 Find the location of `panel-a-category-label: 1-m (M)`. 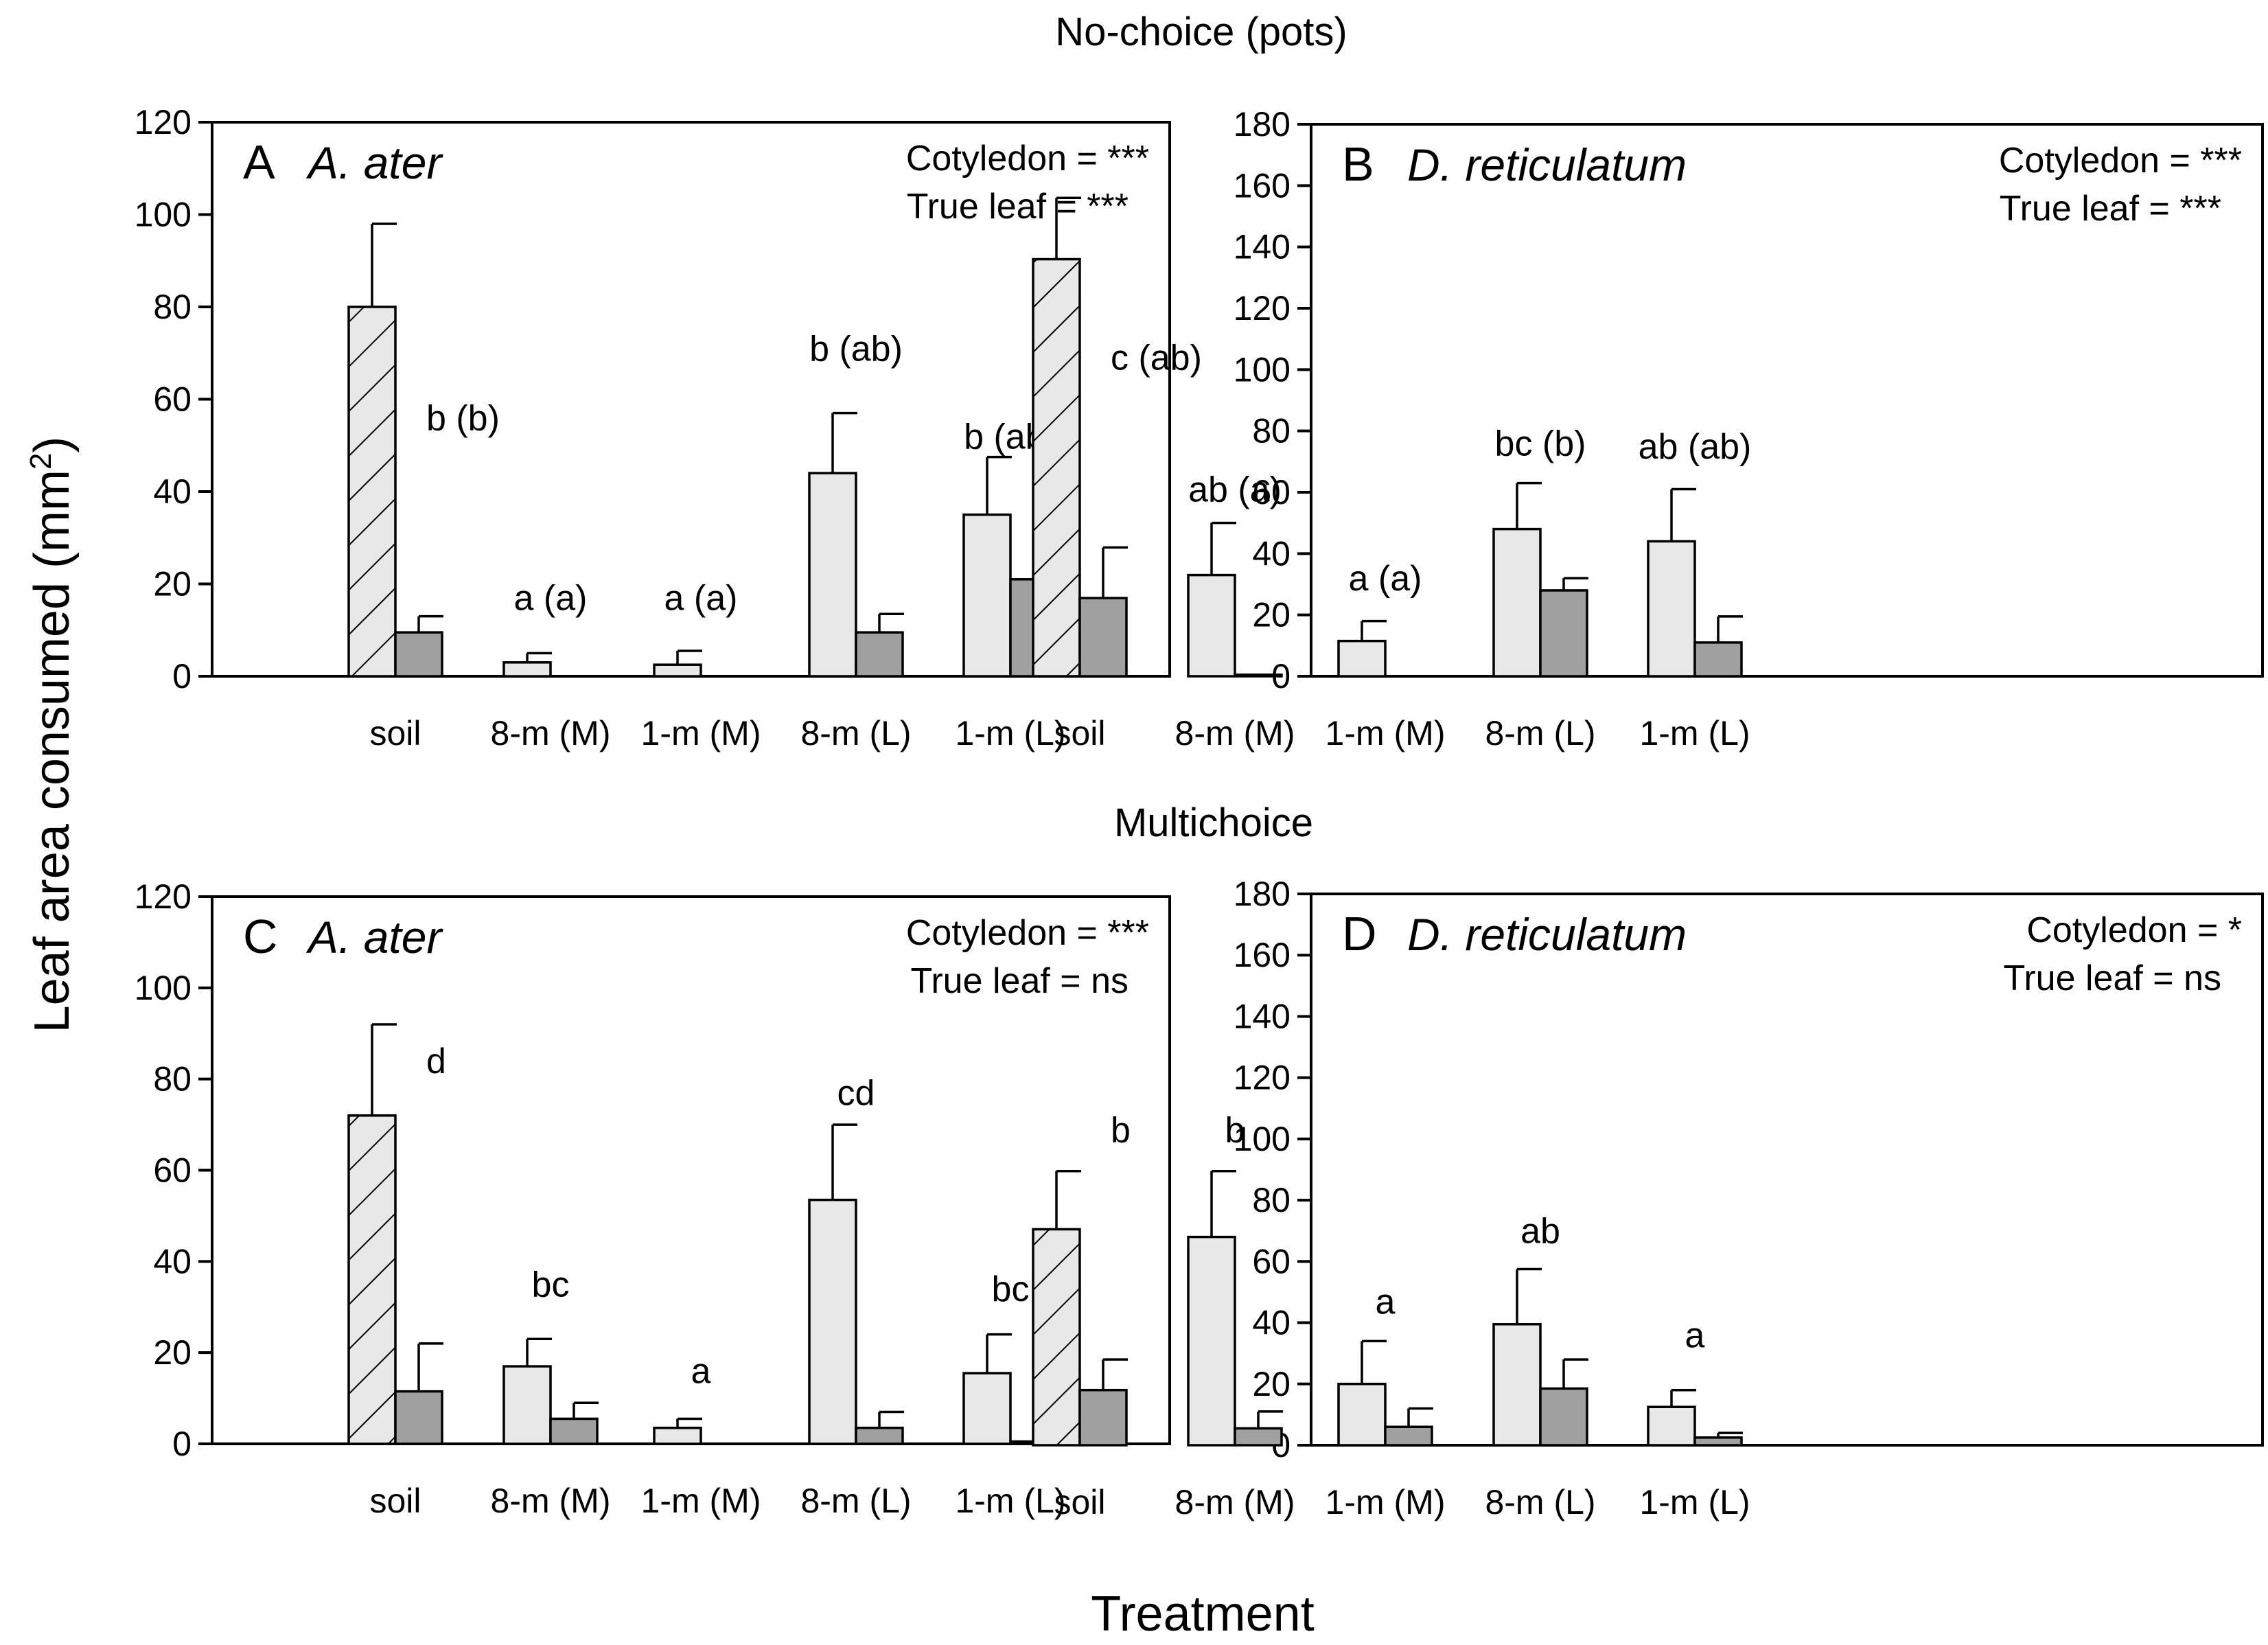

panel-a-category-label: 1-m (M) is located at coordinates (701, 733).